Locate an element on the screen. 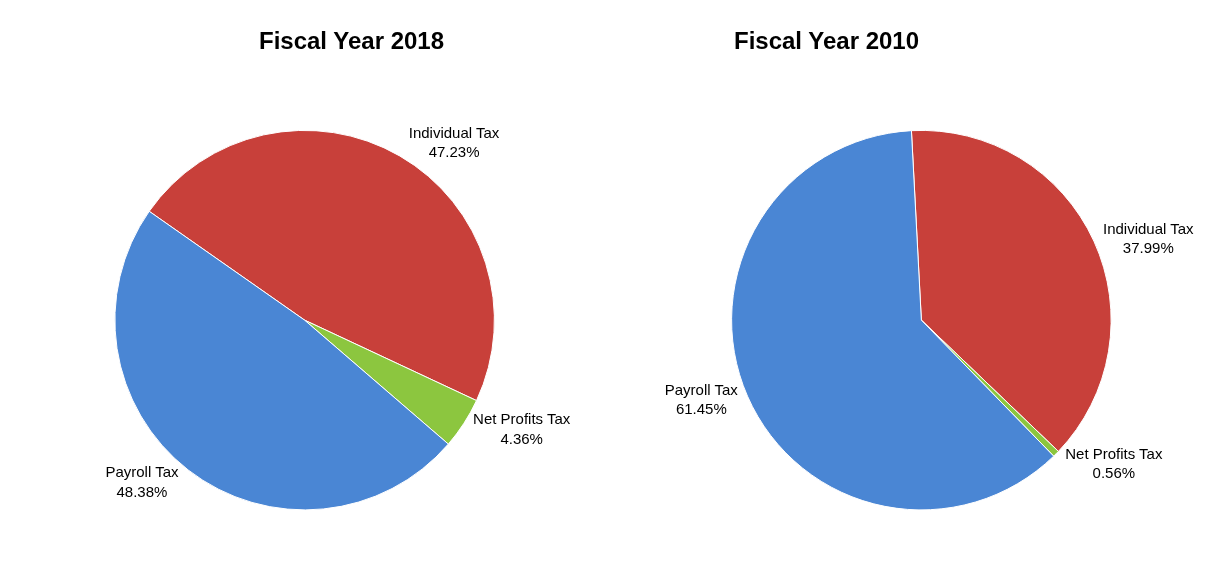 Image resolution: width=1226 pixels, height=562 pixels. data-label: 4.36% is located at coordinates (521, 438).